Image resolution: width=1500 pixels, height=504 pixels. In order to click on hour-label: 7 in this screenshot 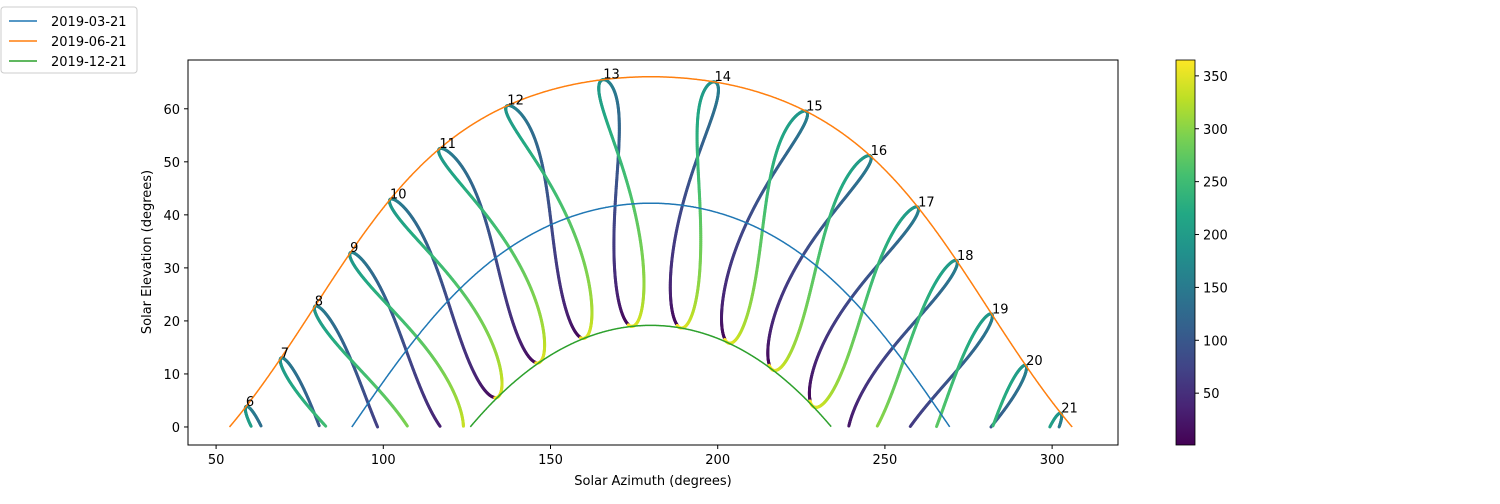, I will do `click(285, 353)`.